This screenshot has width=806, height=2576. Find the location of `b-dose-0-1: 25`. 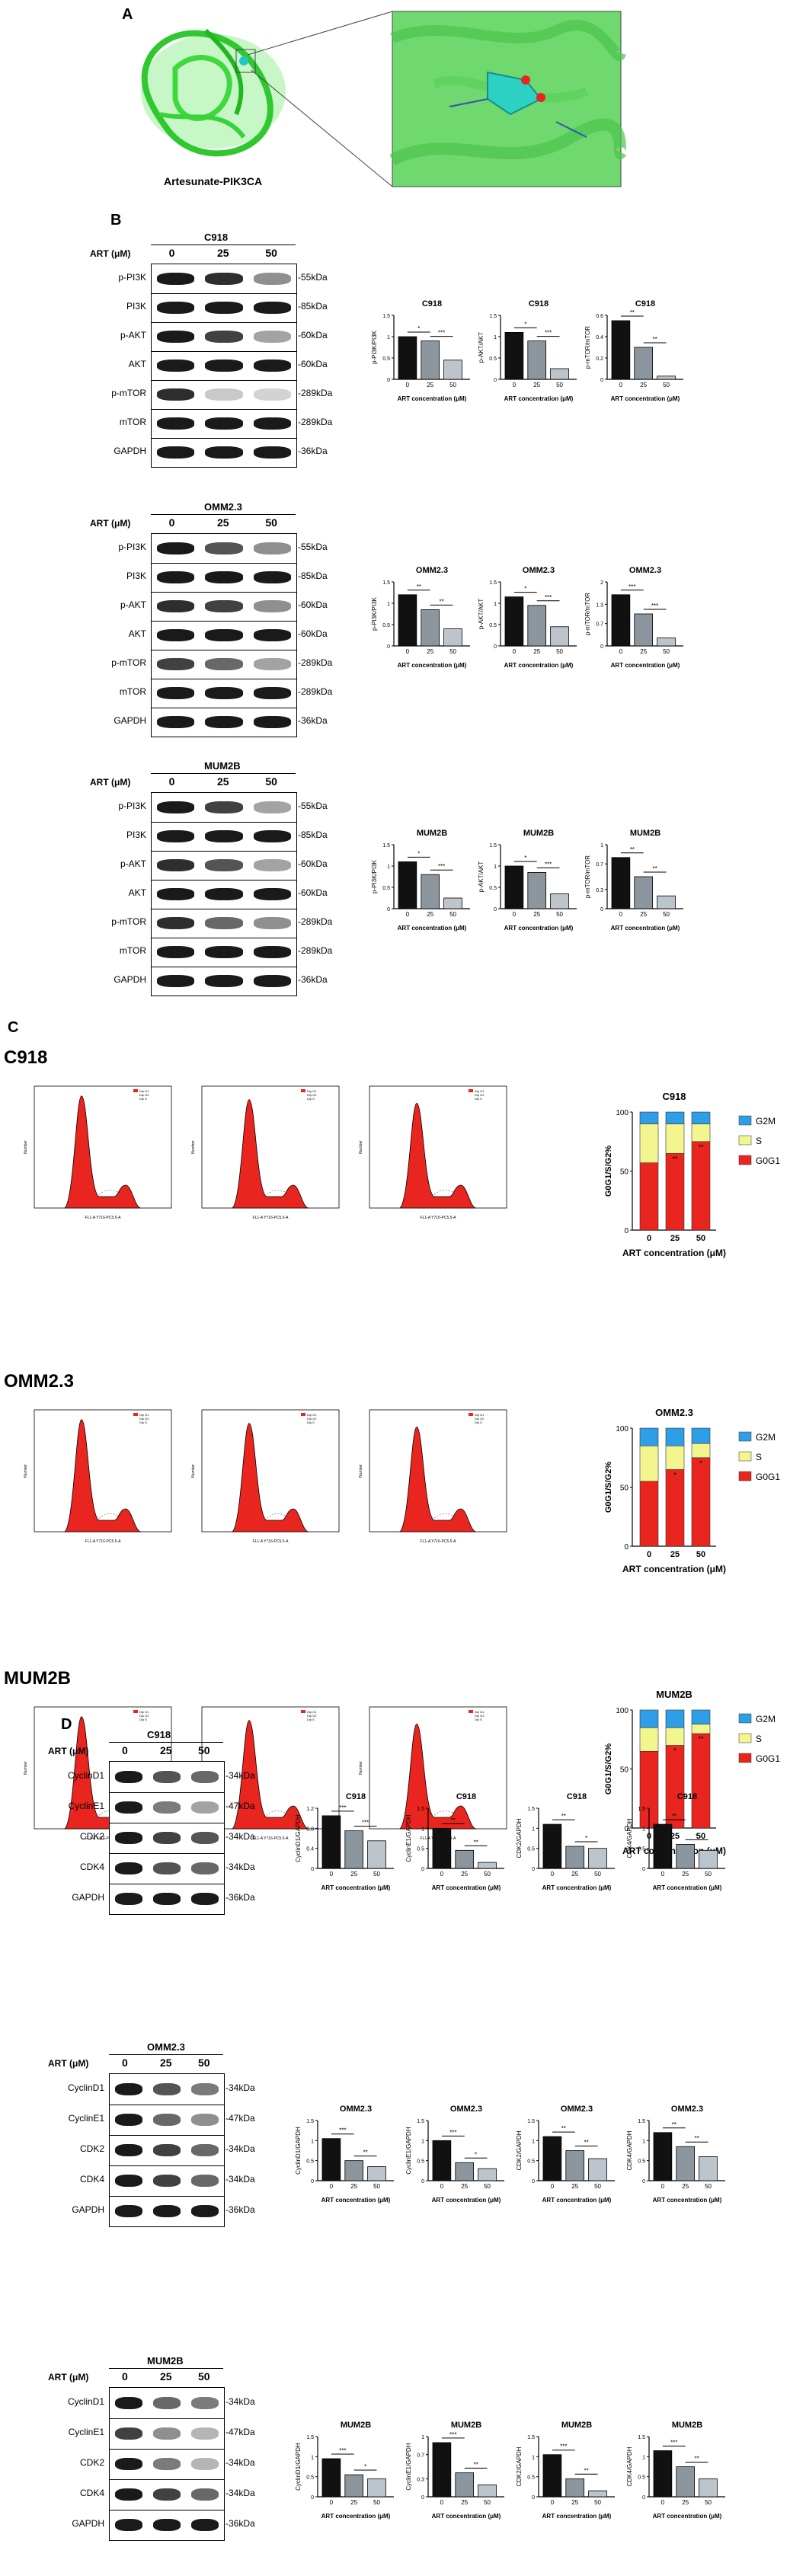

b-dose-0-1: 25 is located at coordinates (223, 253).